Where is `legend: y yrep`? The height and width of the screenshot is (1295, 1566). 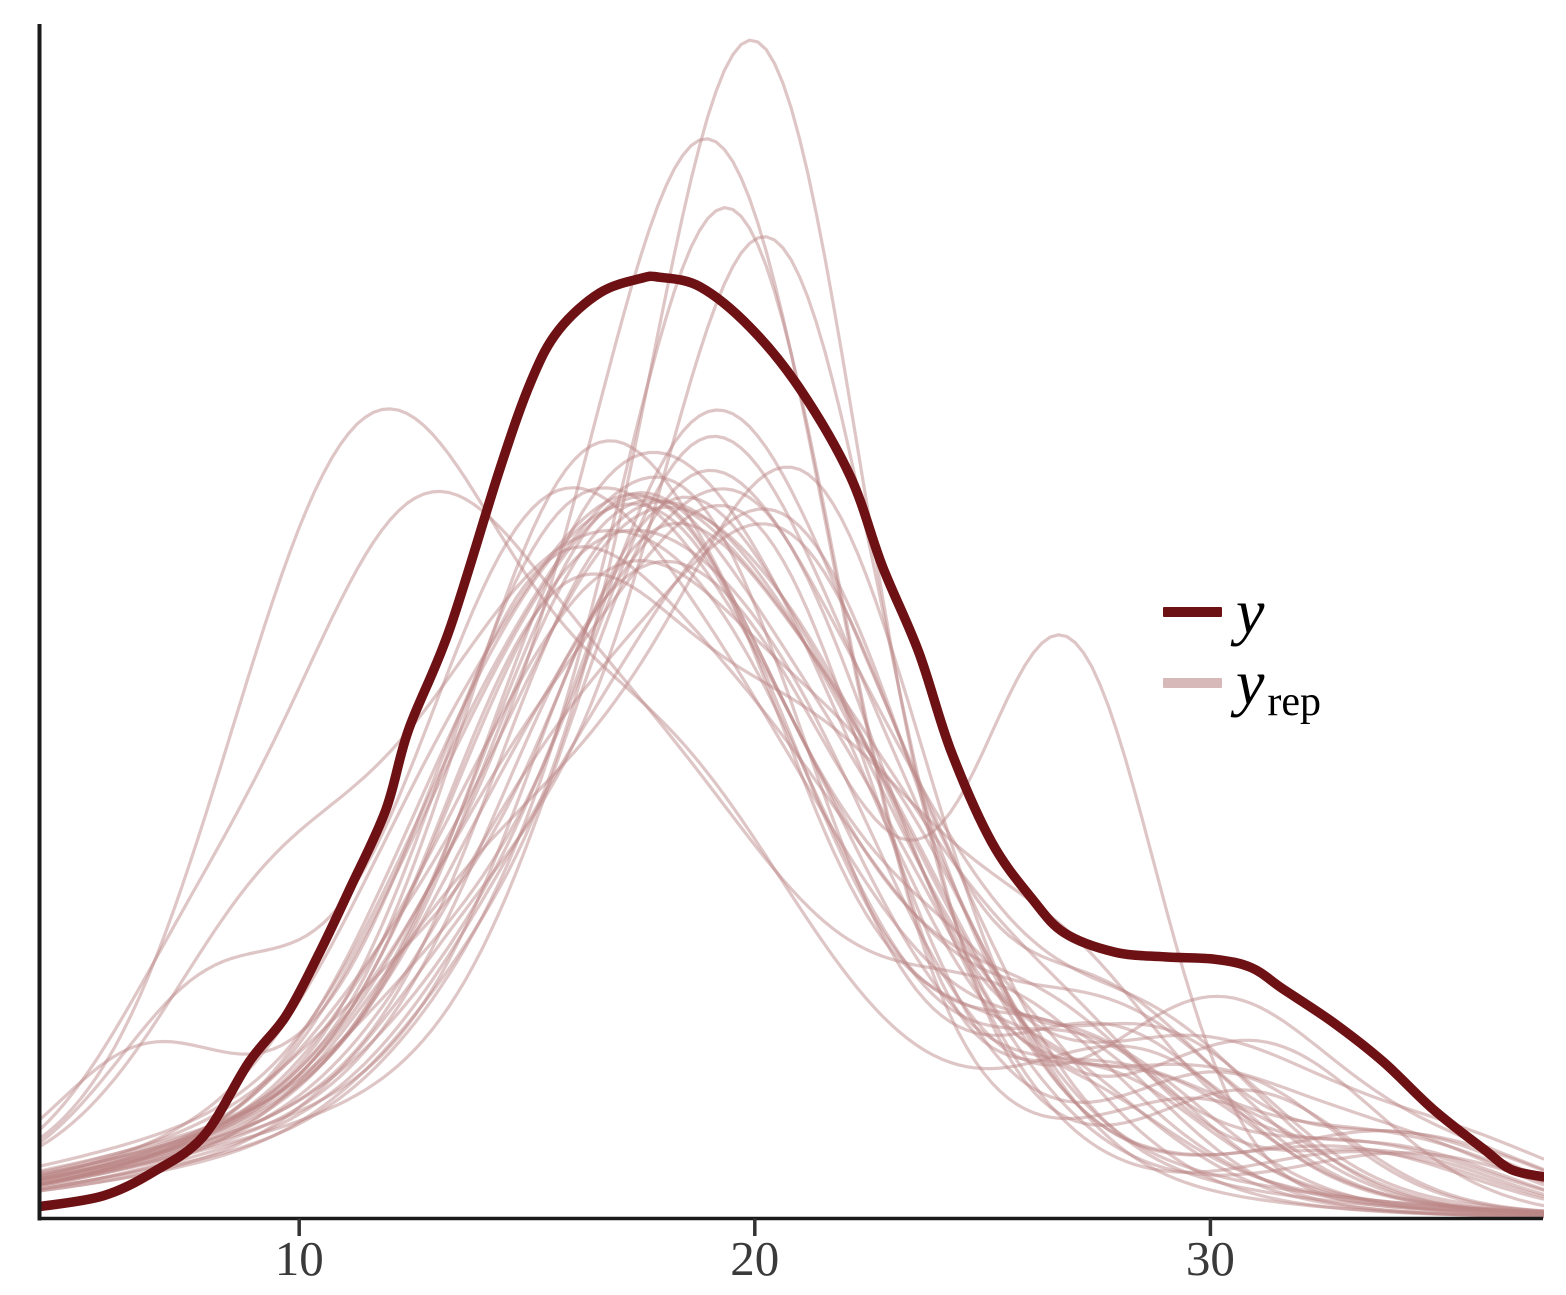
legend: y yrep is located at coordinates (1242, 649).